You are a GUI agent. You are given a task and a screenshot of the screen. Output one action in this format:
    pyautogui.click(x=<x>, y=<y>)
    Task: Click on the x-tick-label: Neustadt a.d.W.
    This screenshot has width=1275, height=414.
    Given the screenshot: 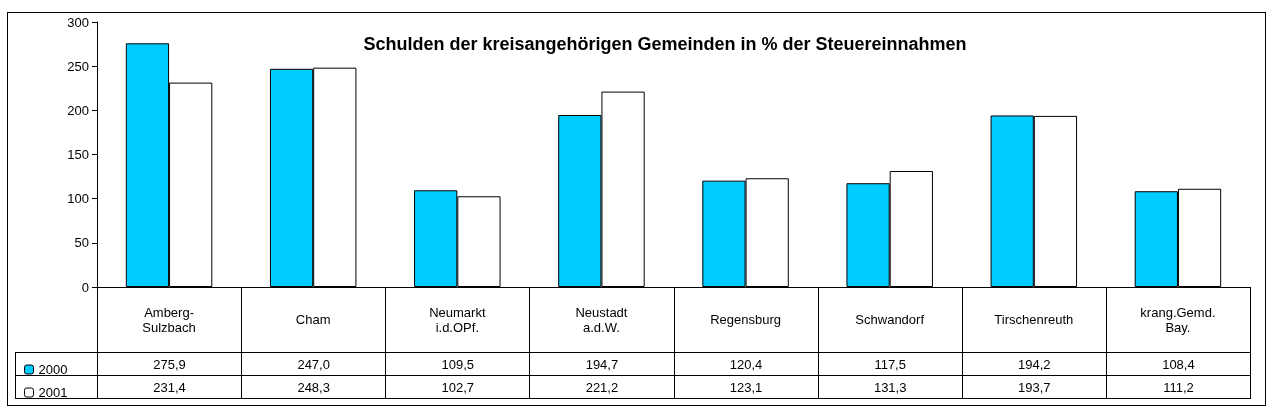 What is the action you would take?
    pyautogui.click(x=601, y=319)
    